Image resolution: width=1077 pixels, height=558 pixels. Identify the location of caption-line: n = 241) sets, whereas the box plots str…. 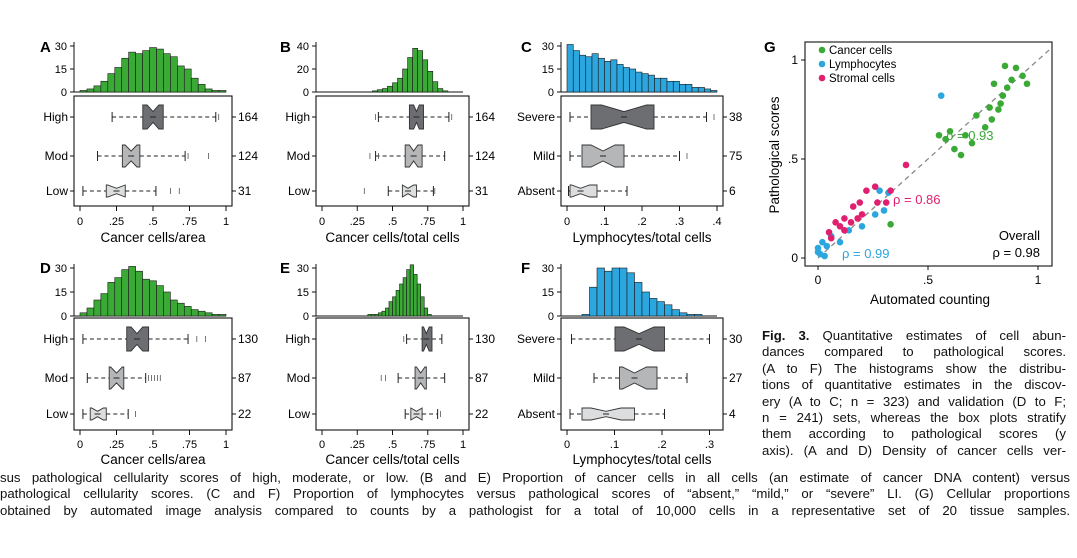
(914, 418).